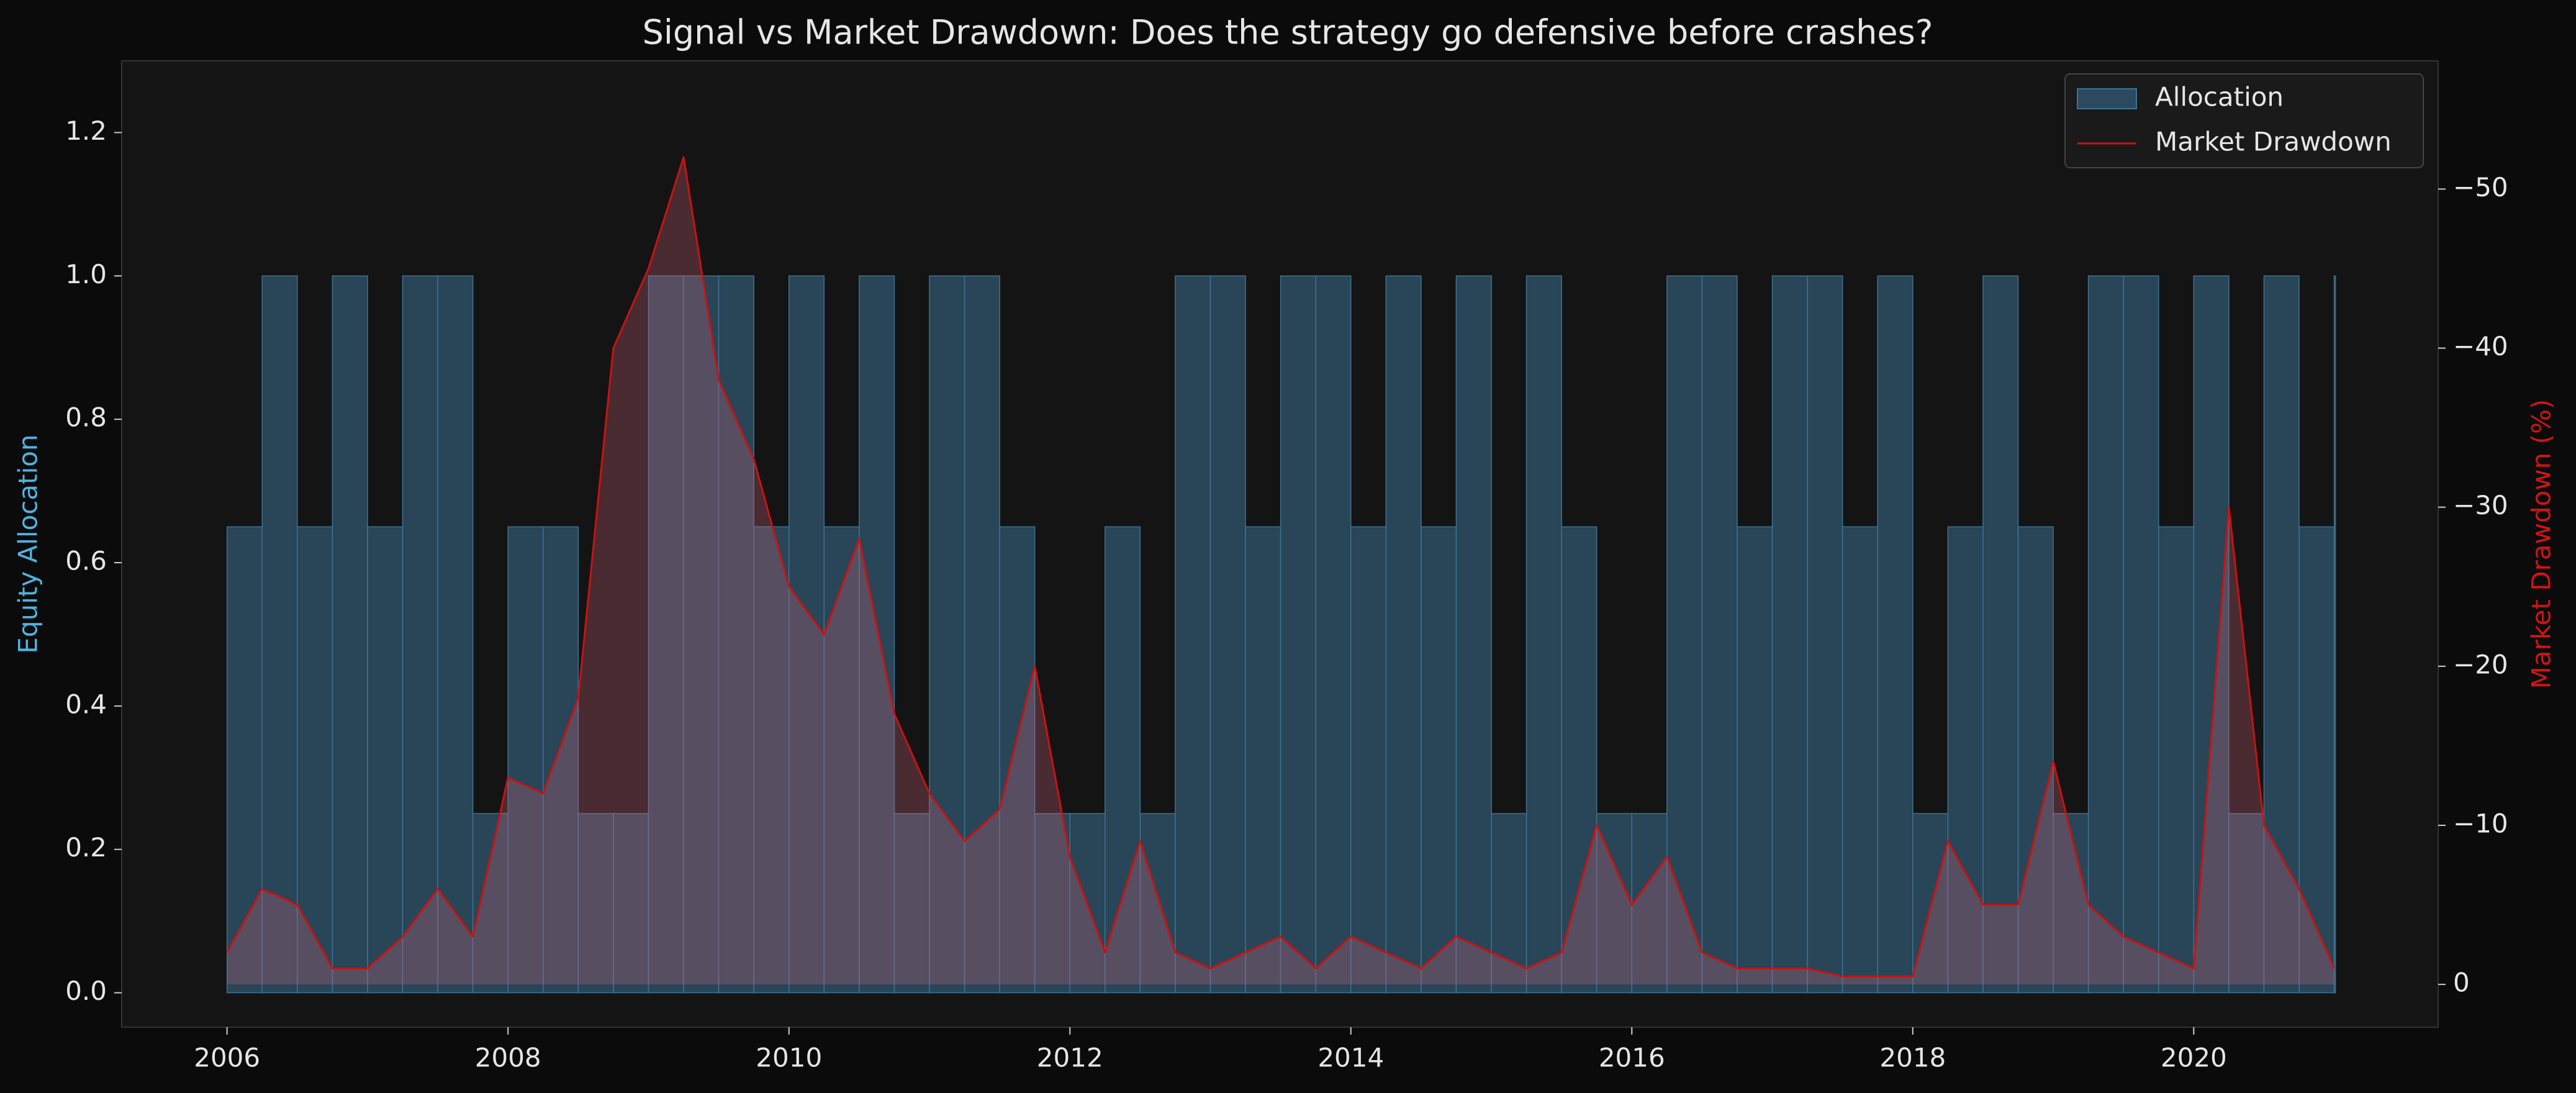 The height and width of the screenshot is (1093, 2576). I want to click on y2-tick-label: −20, so click(2480, 664).